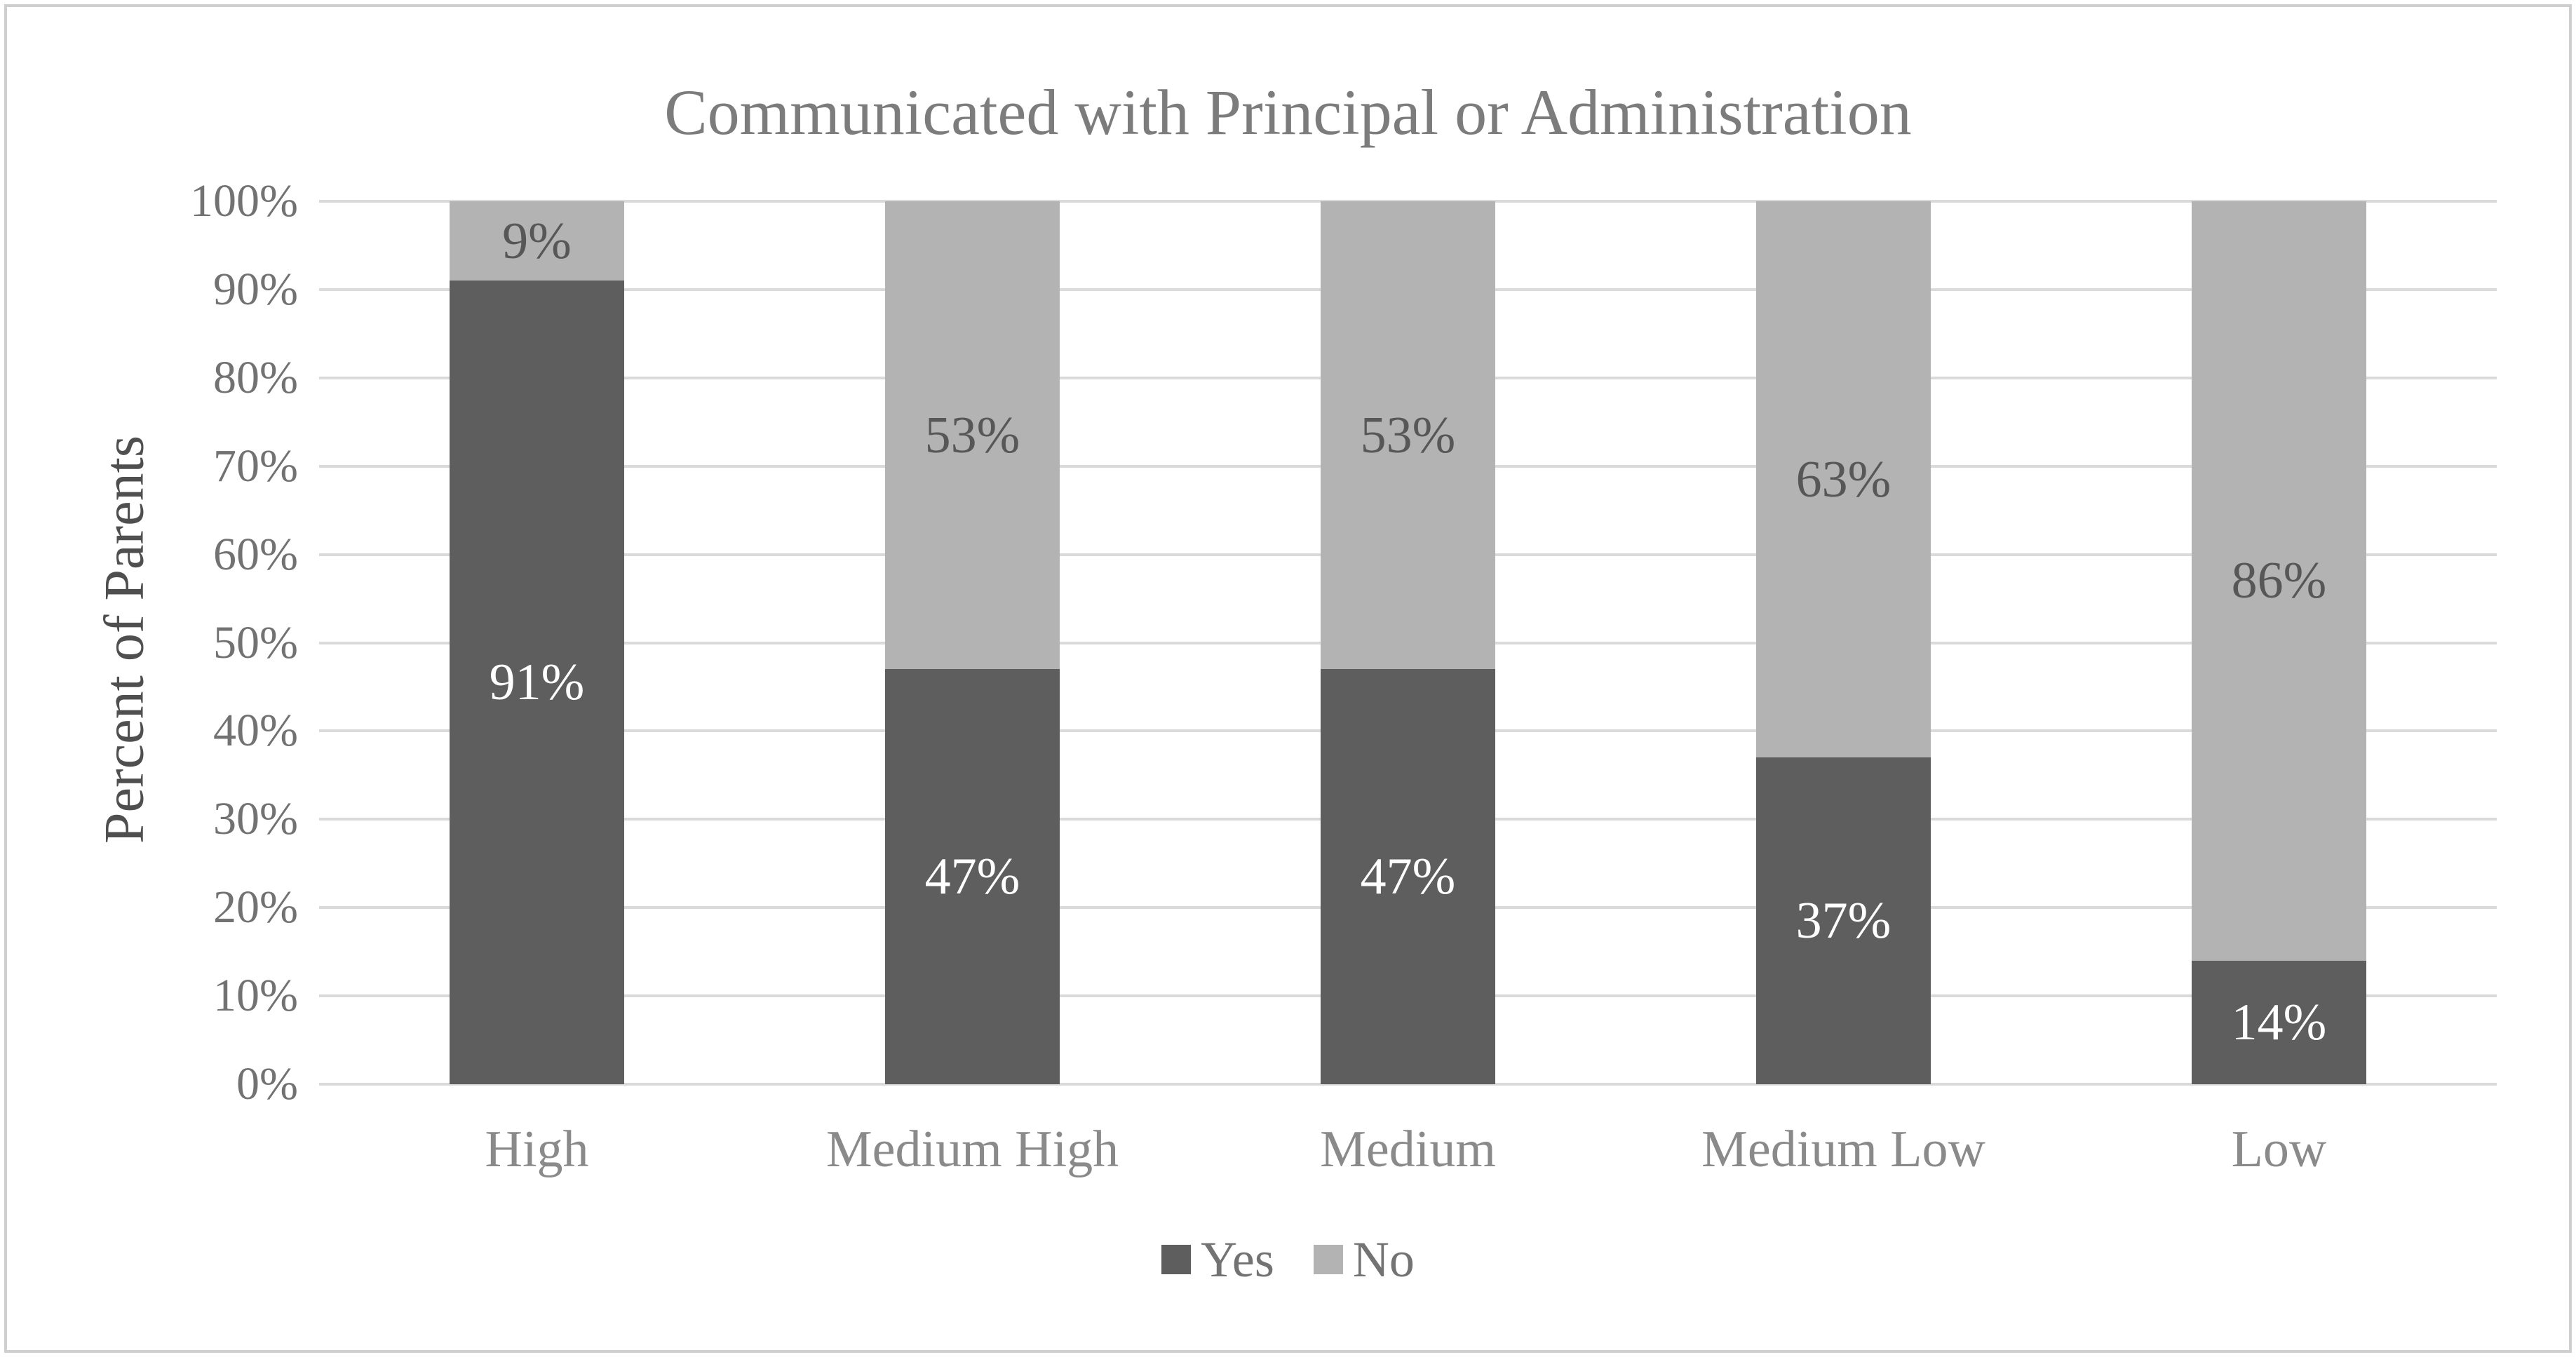 This screenshot has width=2576, height=1357. Describe the element at coordinates (255, 289) in the screenshot. I see `y-tick-label-90: 90%` at that location.